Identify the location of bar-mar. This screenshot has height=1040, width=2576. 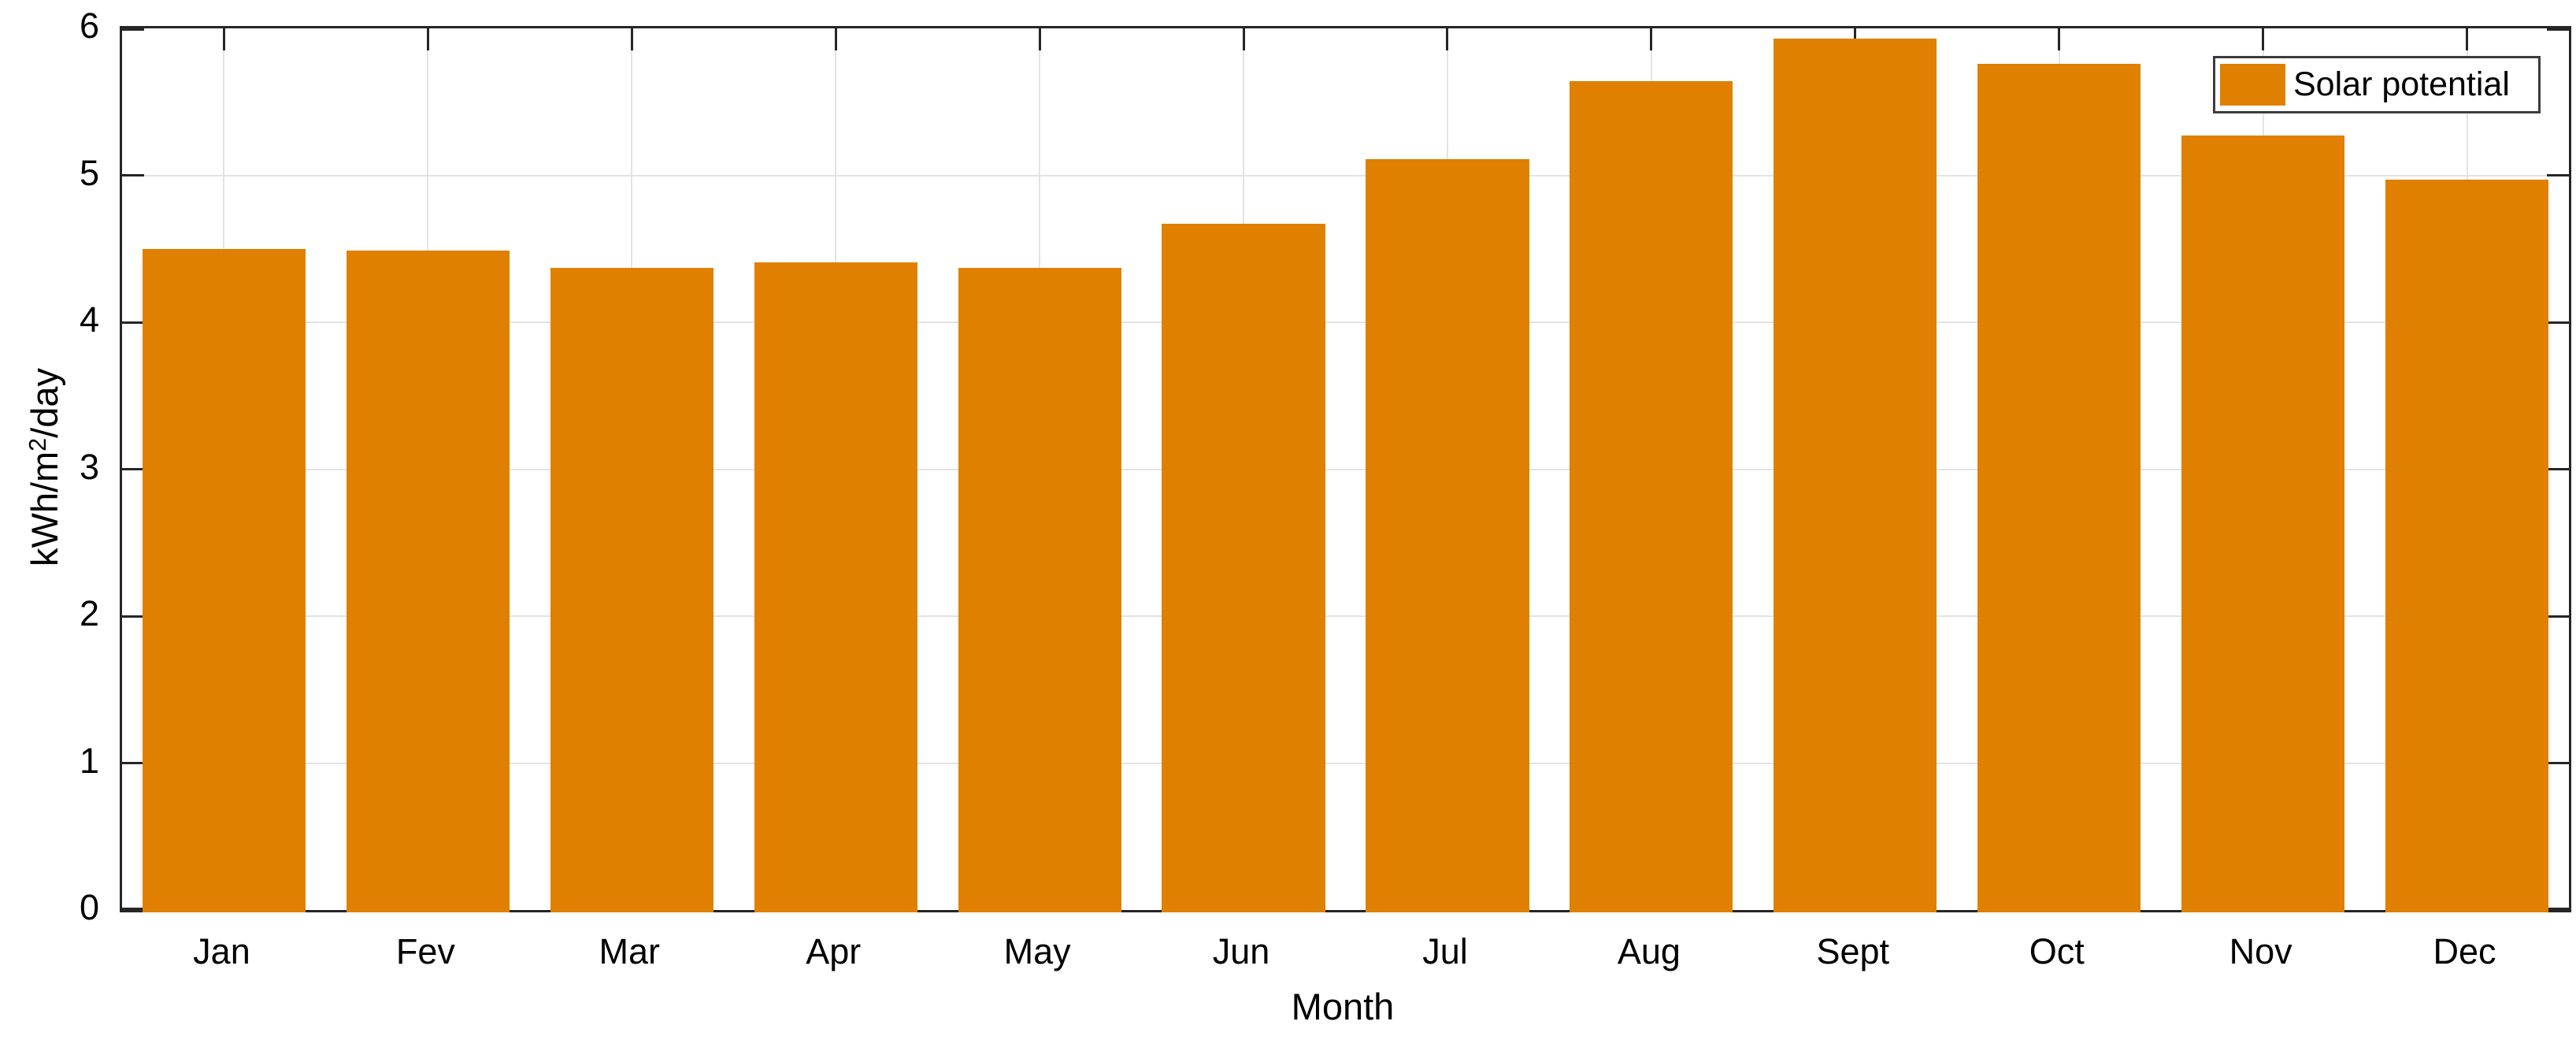
(631, 590).